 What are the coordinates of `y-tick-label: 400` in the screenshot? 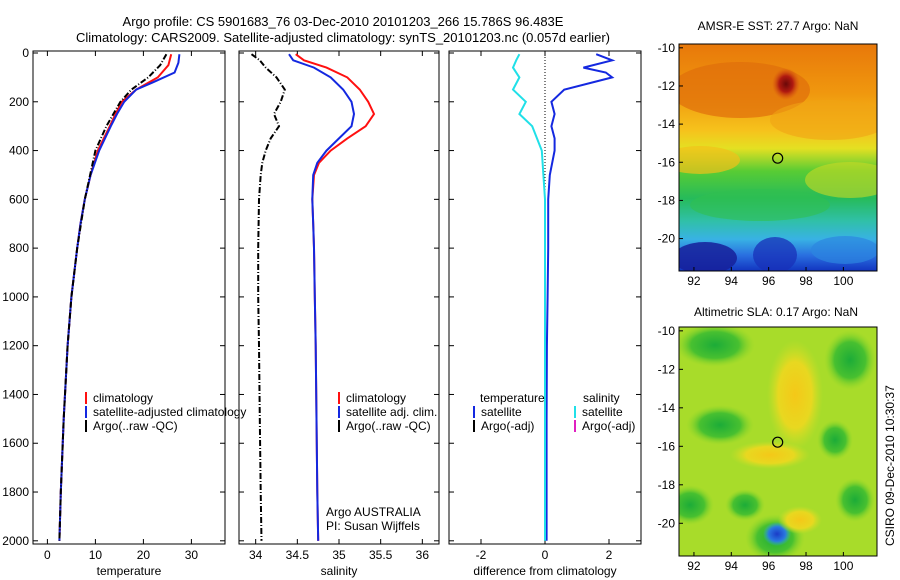 It's located at (19, 151).